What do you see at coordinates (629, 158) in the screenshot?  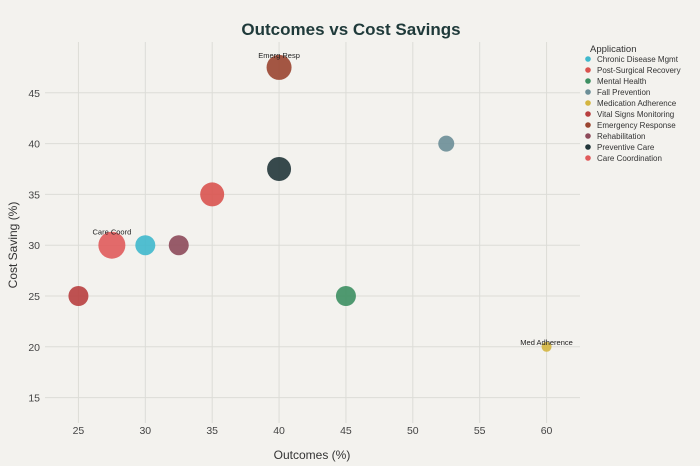 I see `legend-label: Care Coordination` at bounding box center [629, 158].